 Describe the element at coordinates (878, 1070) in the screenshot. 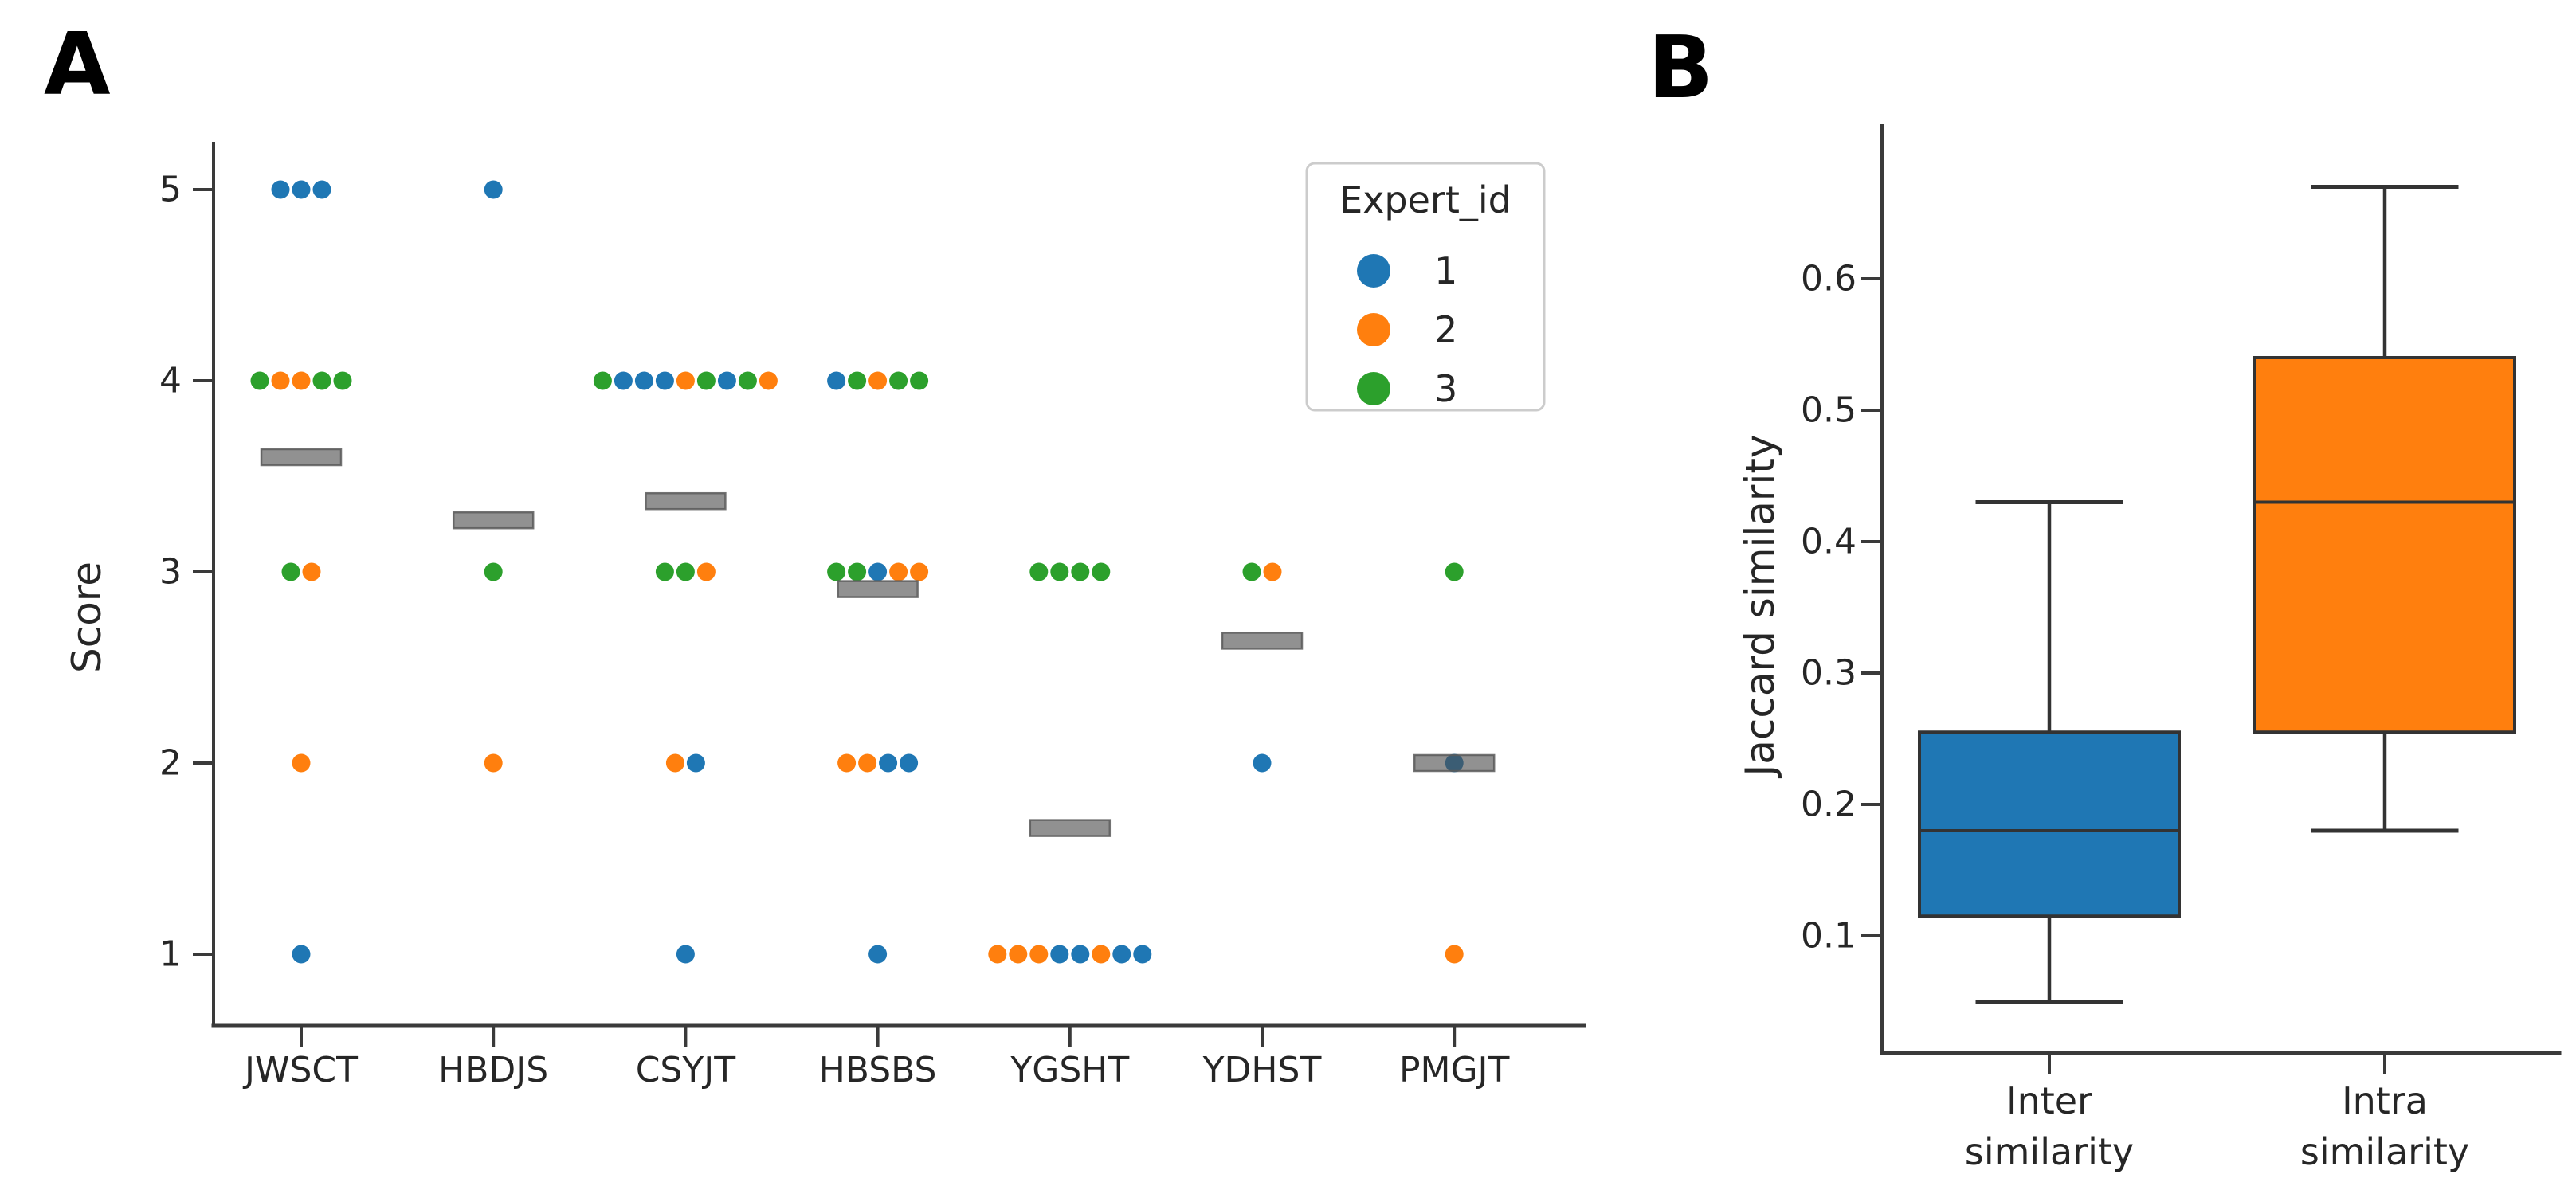

I see `a-x-tick-label: HBSBS` at that location.